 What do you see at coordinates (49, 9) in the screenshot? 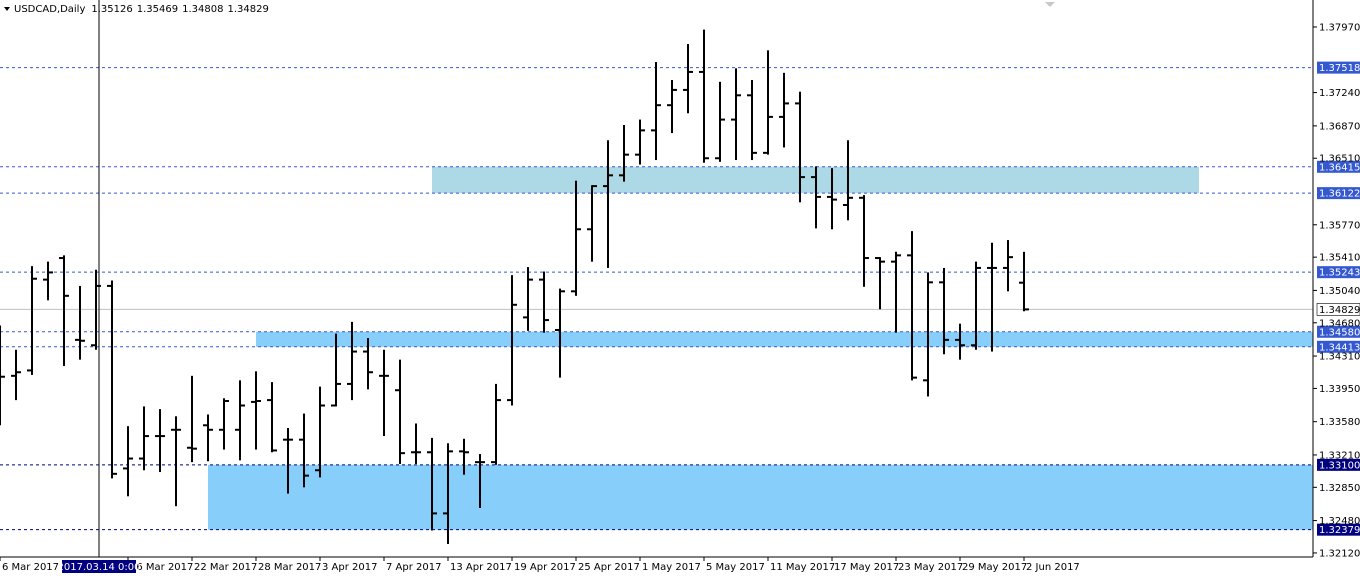
I see `chart-title: USDCAD,Daily` at bounding box center [49, 9].